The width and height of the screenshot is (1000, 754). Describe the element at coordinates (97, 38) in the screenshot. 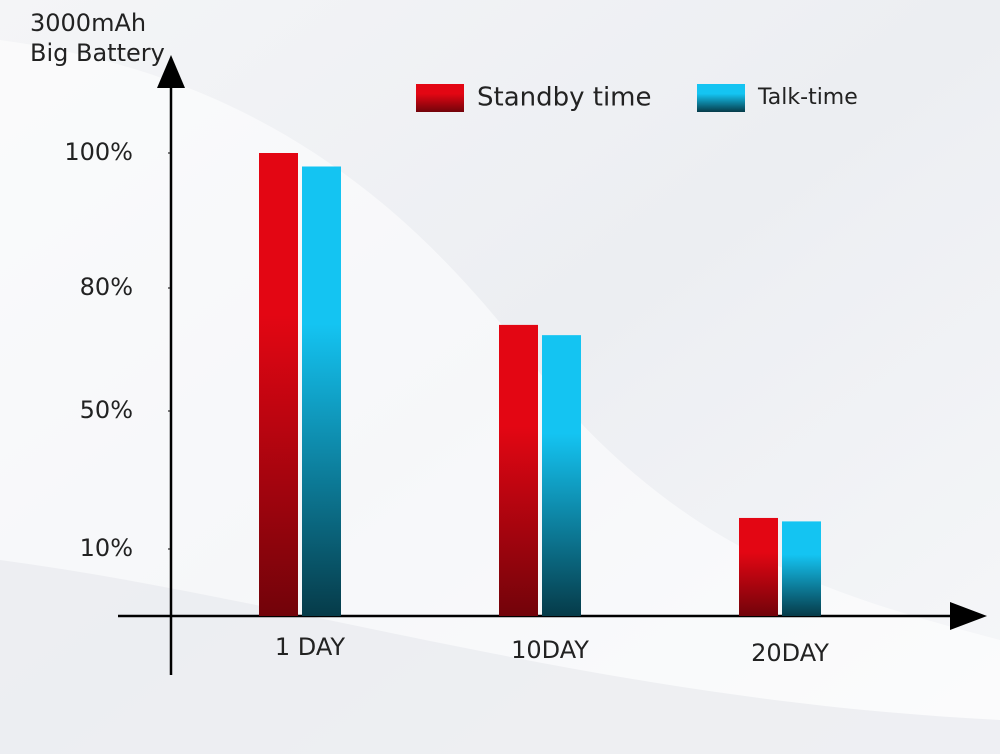

I see `chart-title: 3000mAh Big Battery` at that location.